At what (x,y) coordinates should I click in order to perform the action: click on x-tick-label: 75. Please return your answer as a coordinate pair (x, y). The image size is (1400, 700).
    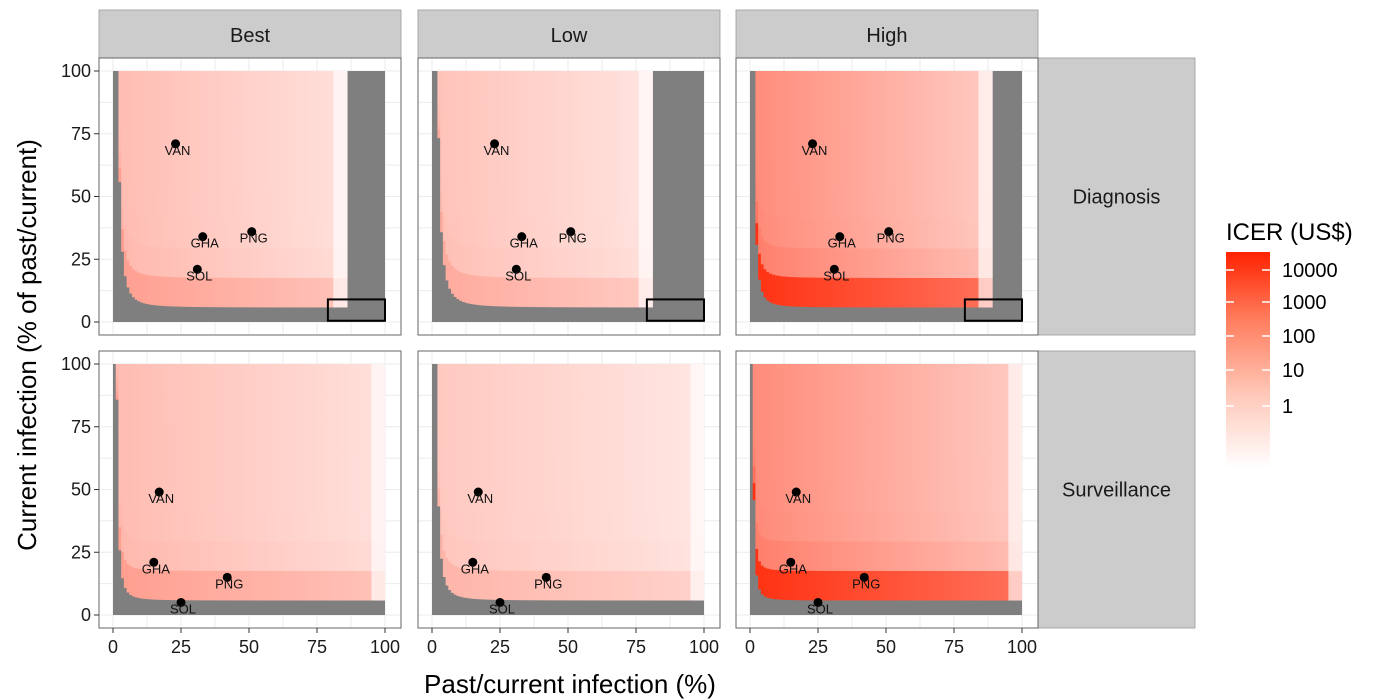
    Looking at the image, I should click on (954, 647).